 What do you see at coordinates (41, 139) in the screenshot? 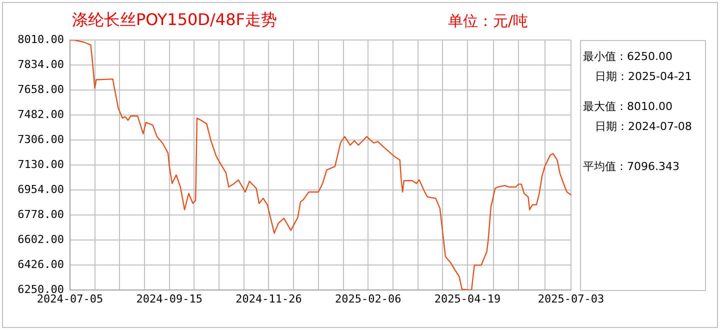
I see `y-tick-label: 7306.00` at bounding box center [41, 139].